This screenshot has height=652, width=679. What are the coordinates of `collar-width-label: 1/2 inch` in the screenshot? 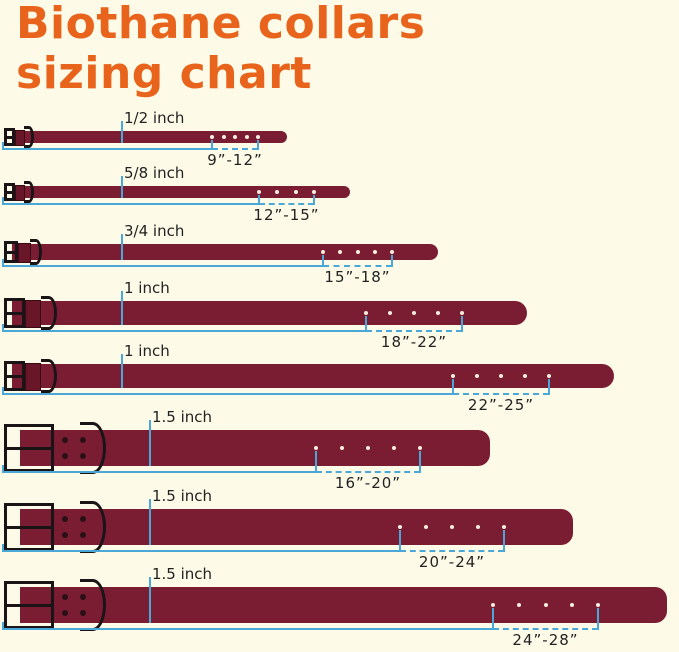 It's located at (154, 118).